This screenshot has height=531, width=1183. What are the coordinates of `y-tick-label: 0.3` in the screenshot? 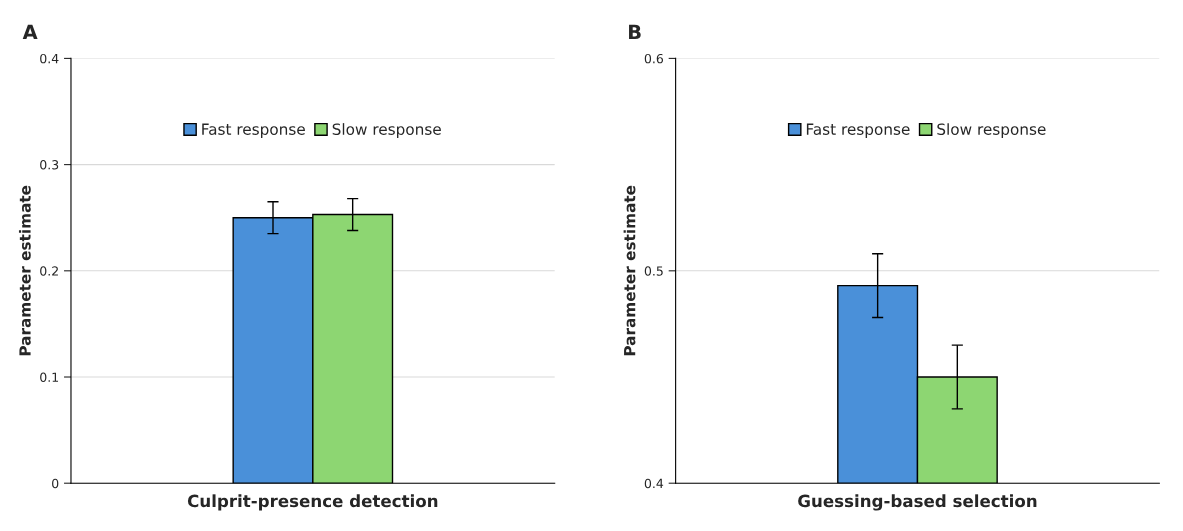 It's located at (49, 165).